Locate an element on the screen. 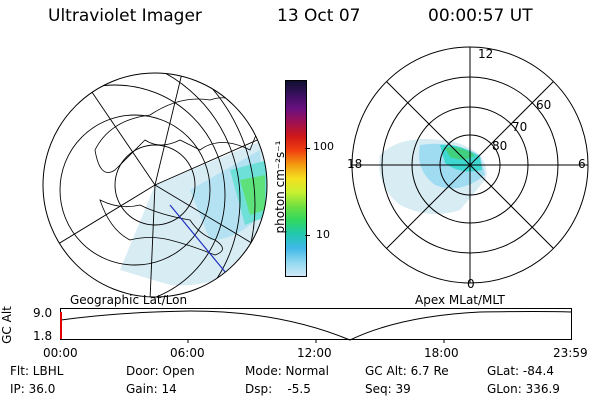  altitude-timeline is located at coordinates (316, 325).